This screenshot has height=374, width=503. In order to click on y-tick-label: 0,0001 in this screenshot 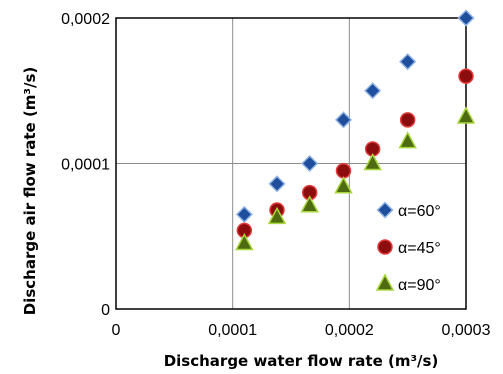, I will do `click(85, 165)`.